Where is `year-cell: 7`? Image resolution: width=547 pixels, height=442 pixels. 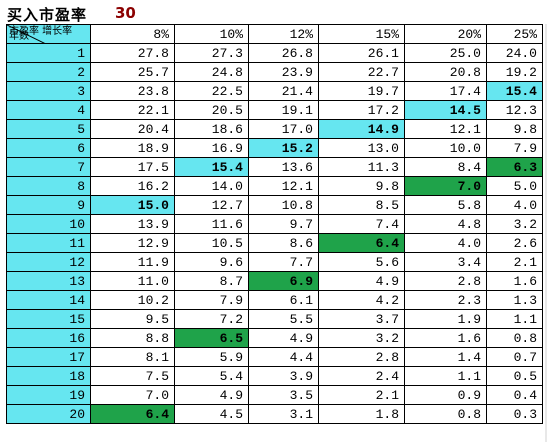
year-cell: 7 is located at coordinates (48, 167).